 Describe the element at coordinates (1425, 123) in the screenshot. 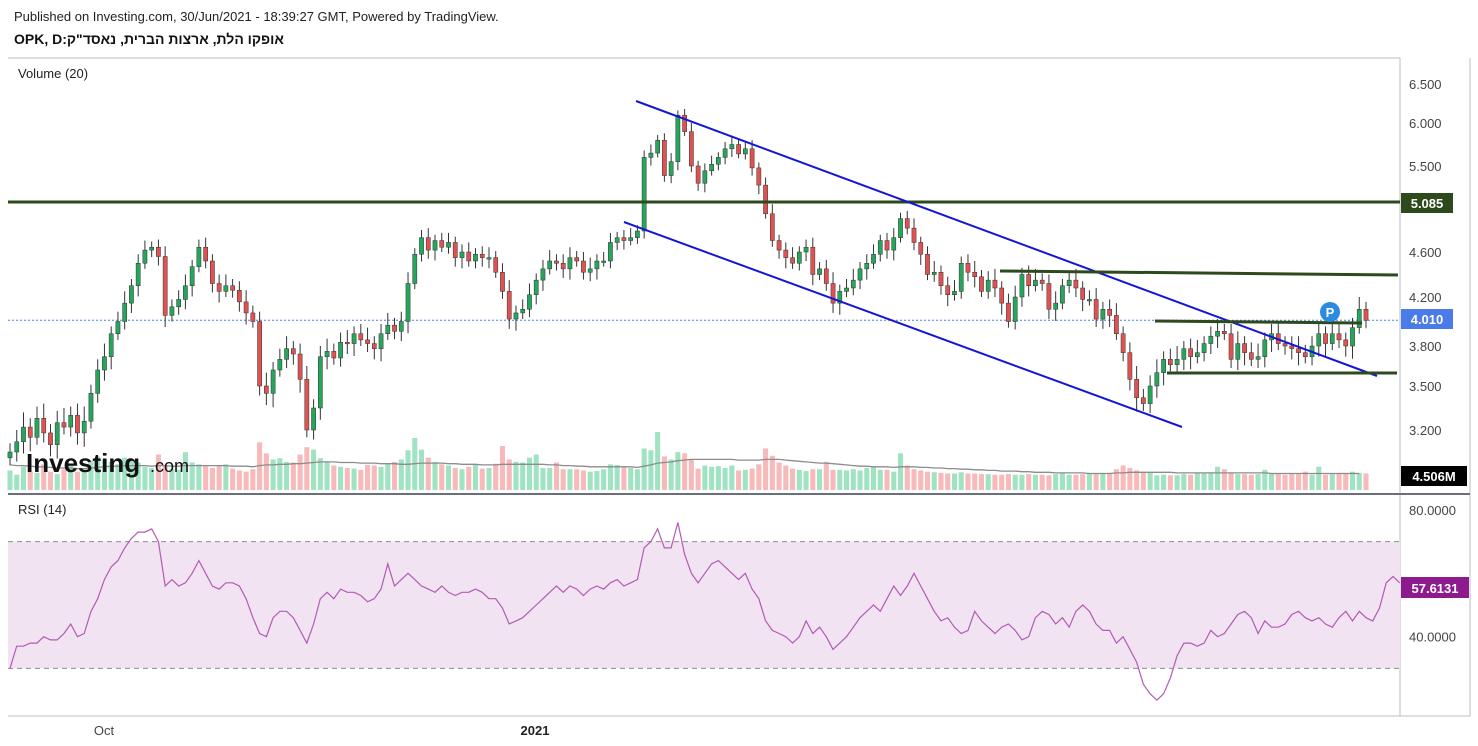

I see `price-tick-label: 6.000` at that location.